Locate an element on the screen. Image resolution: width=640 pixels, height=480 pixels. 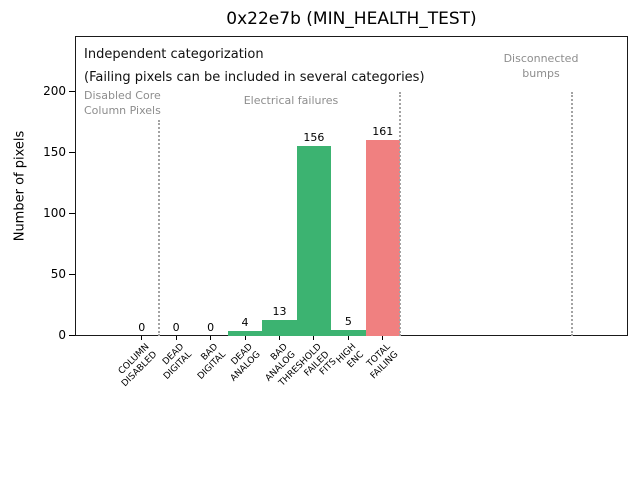
x-tick-label: BAD DIGITAL is located at coordinates (212, 362).